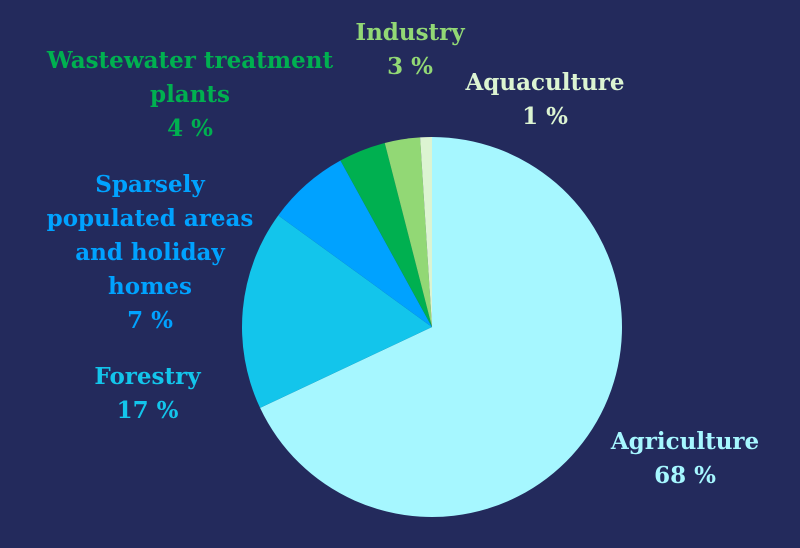 This screenshot has height=548, width=800. What do you see at coordinates (150, 320) in the screenshot?
I see `label-value: 7 %` at bounding box center [150, 320].